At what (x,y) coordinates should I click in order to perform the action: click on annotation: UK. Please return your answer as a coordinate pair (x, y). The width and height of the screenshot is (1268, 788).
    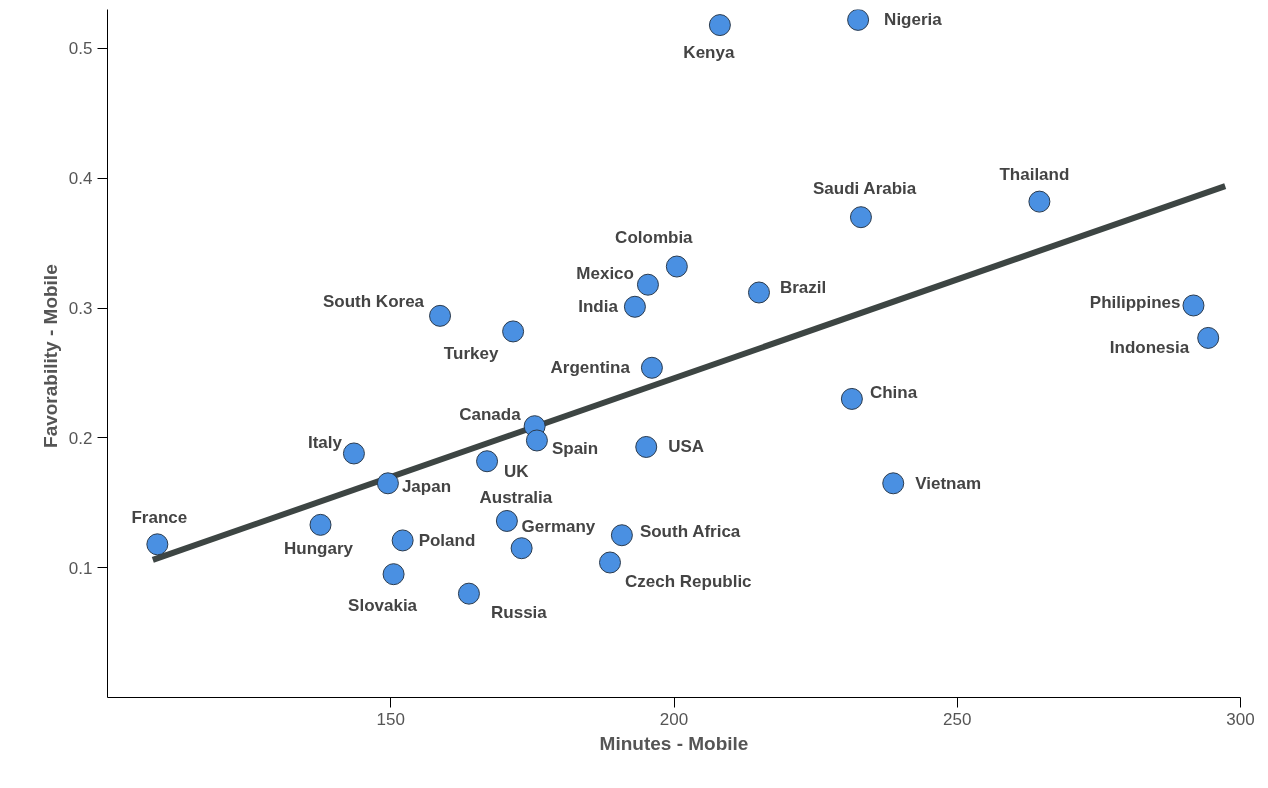
    Looking at the image, I should click on (517, 471).